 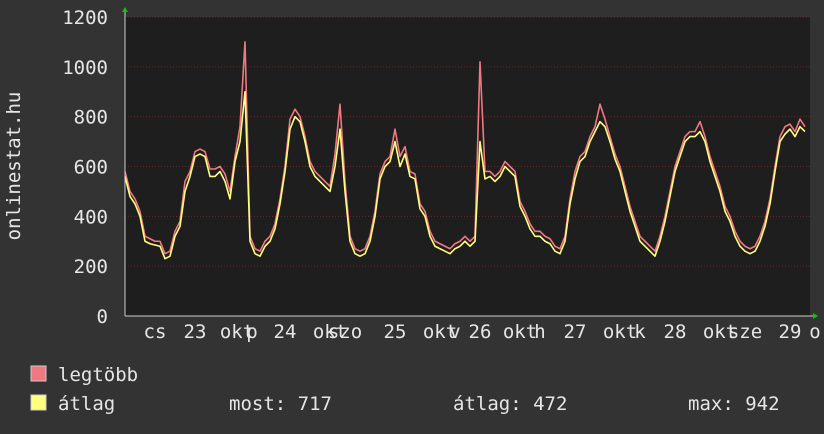 I want to click on y-tick-label: 400, so click(x=91, y=217).